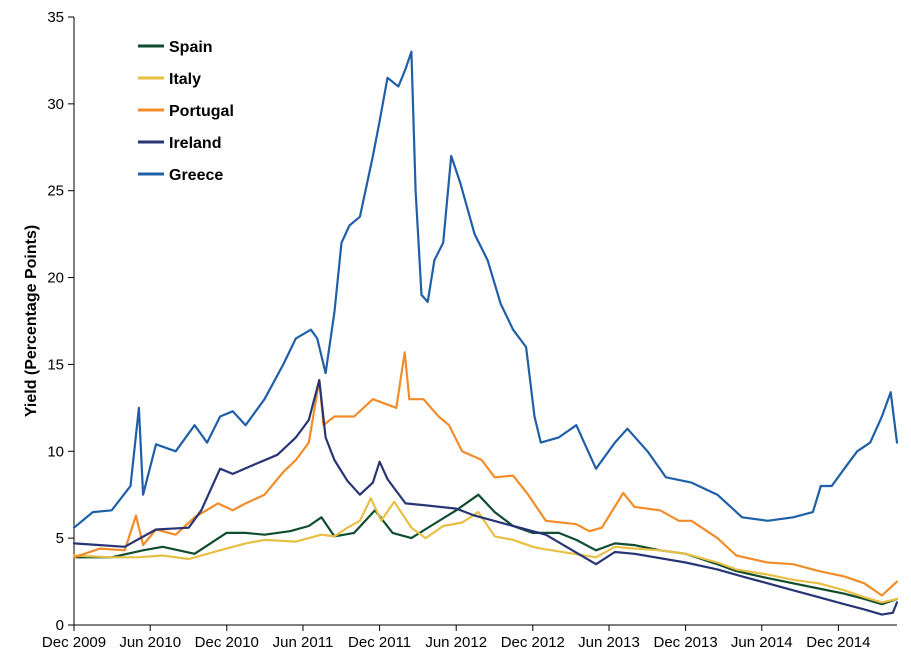 The image size is (911, 660). What do you see at coordinates (55, 364) in the screenshot?
I see `y-tick-label: 15` at bounding box center [55, 364].